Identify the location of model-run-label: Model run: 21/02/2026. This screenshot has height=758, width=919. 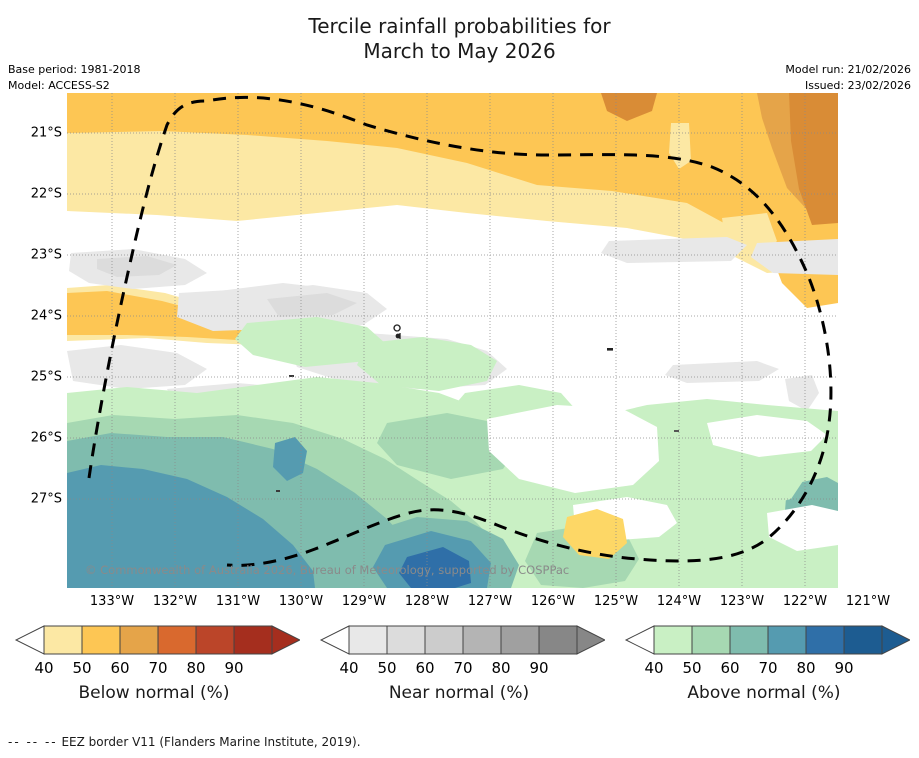
(848, 69).